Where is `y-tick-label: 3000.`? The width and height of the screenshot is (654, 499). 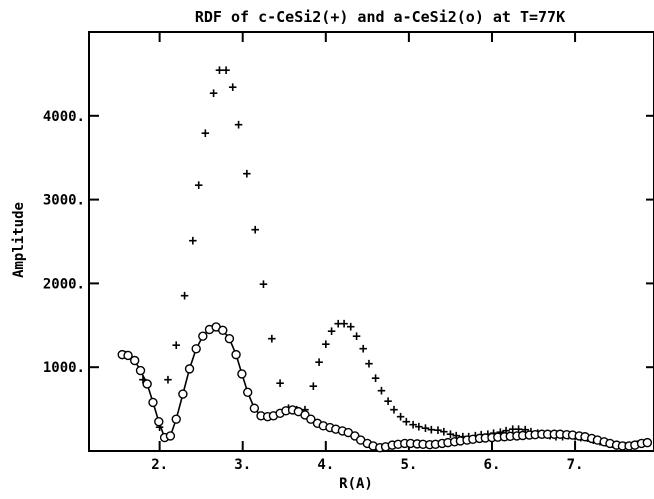
y-tick-label: 3000. is located at coordinates (64, 201).